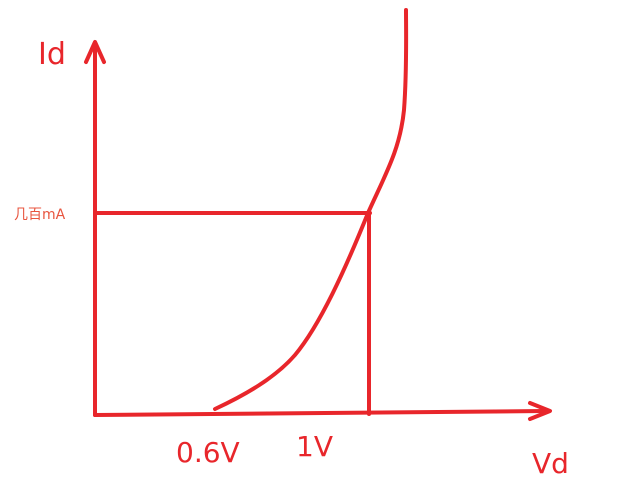 This screenshot has width=638, height=491. Describe the element at coordinates (52, 54) in the screenshot. I see `y-axis-label: Id` at that location.